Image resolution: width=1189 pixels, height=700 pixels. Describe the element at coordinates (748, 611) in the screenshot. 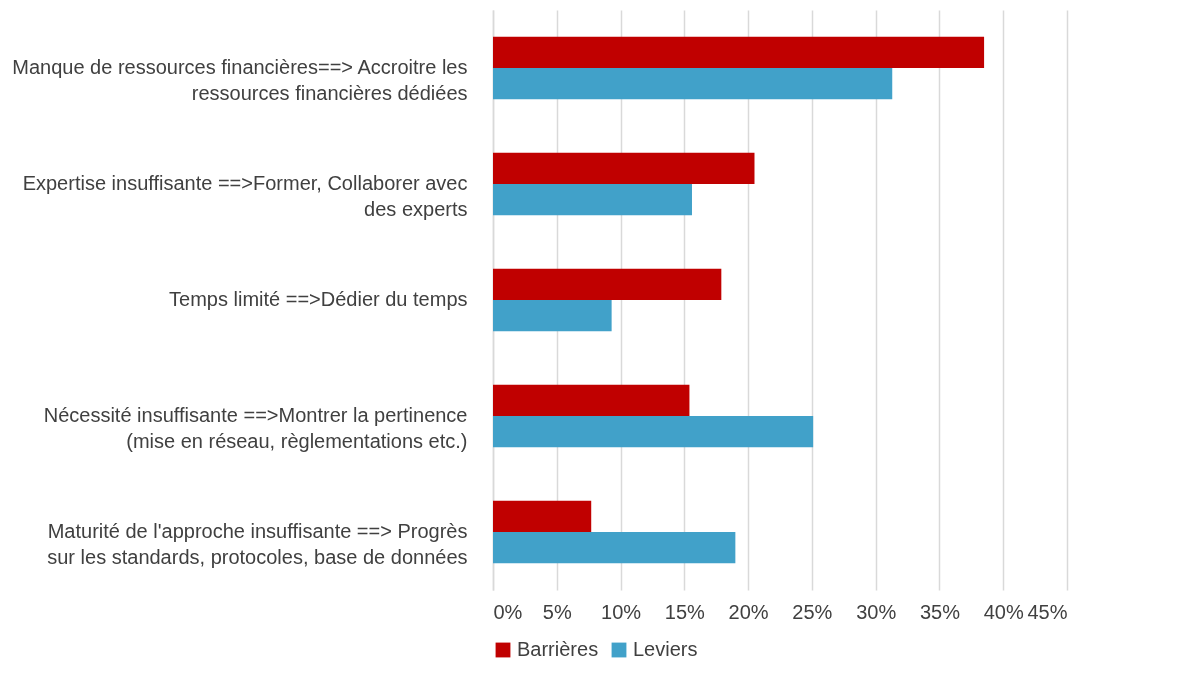

I see `x-tick-label: 20%` at that location.